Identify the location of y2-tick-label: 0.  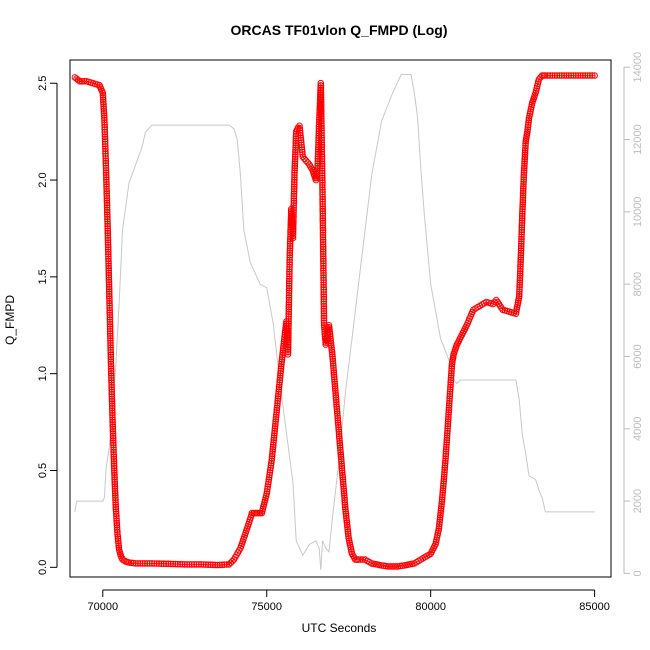
(638, 573).